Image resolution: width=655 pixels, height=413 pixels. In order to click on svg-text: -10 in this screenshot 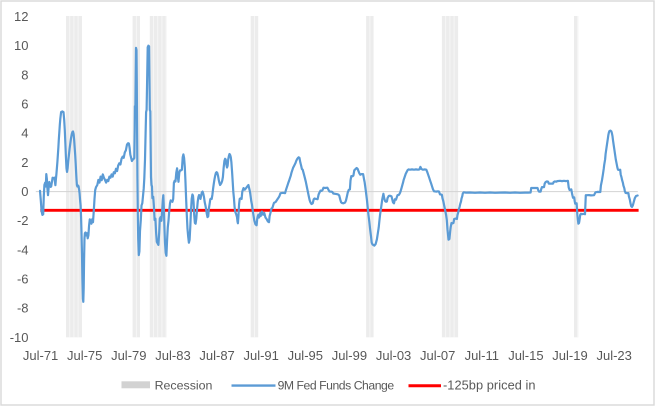, I will do `click(19, 337)`.